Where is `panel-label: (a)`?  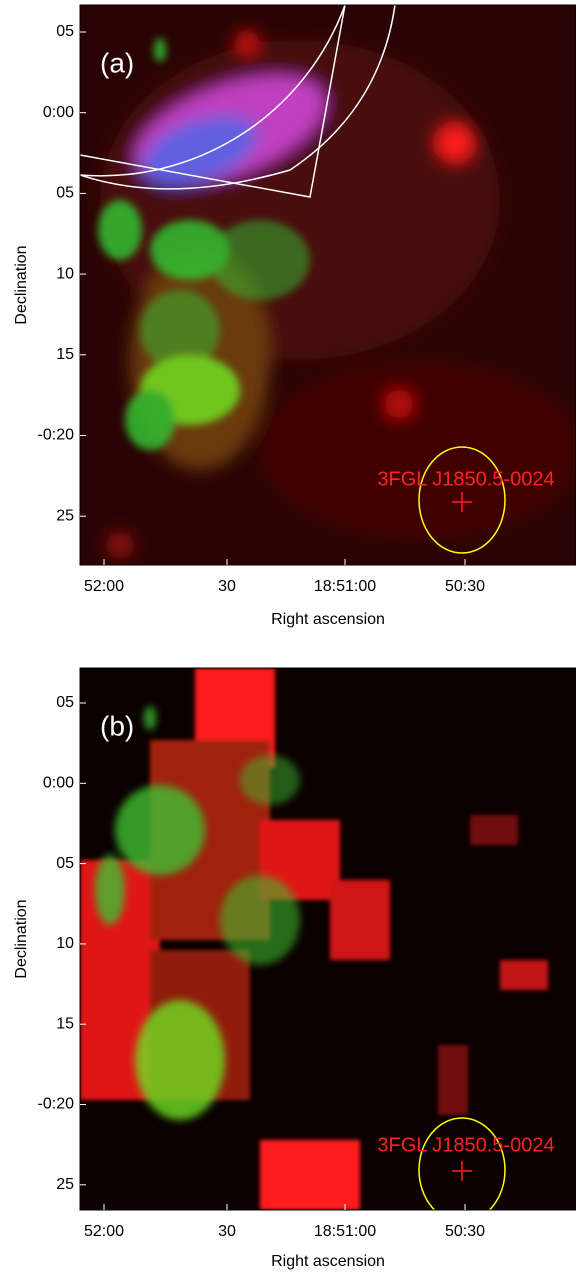
panel-label: (a) is located at coordinates (117, 62).